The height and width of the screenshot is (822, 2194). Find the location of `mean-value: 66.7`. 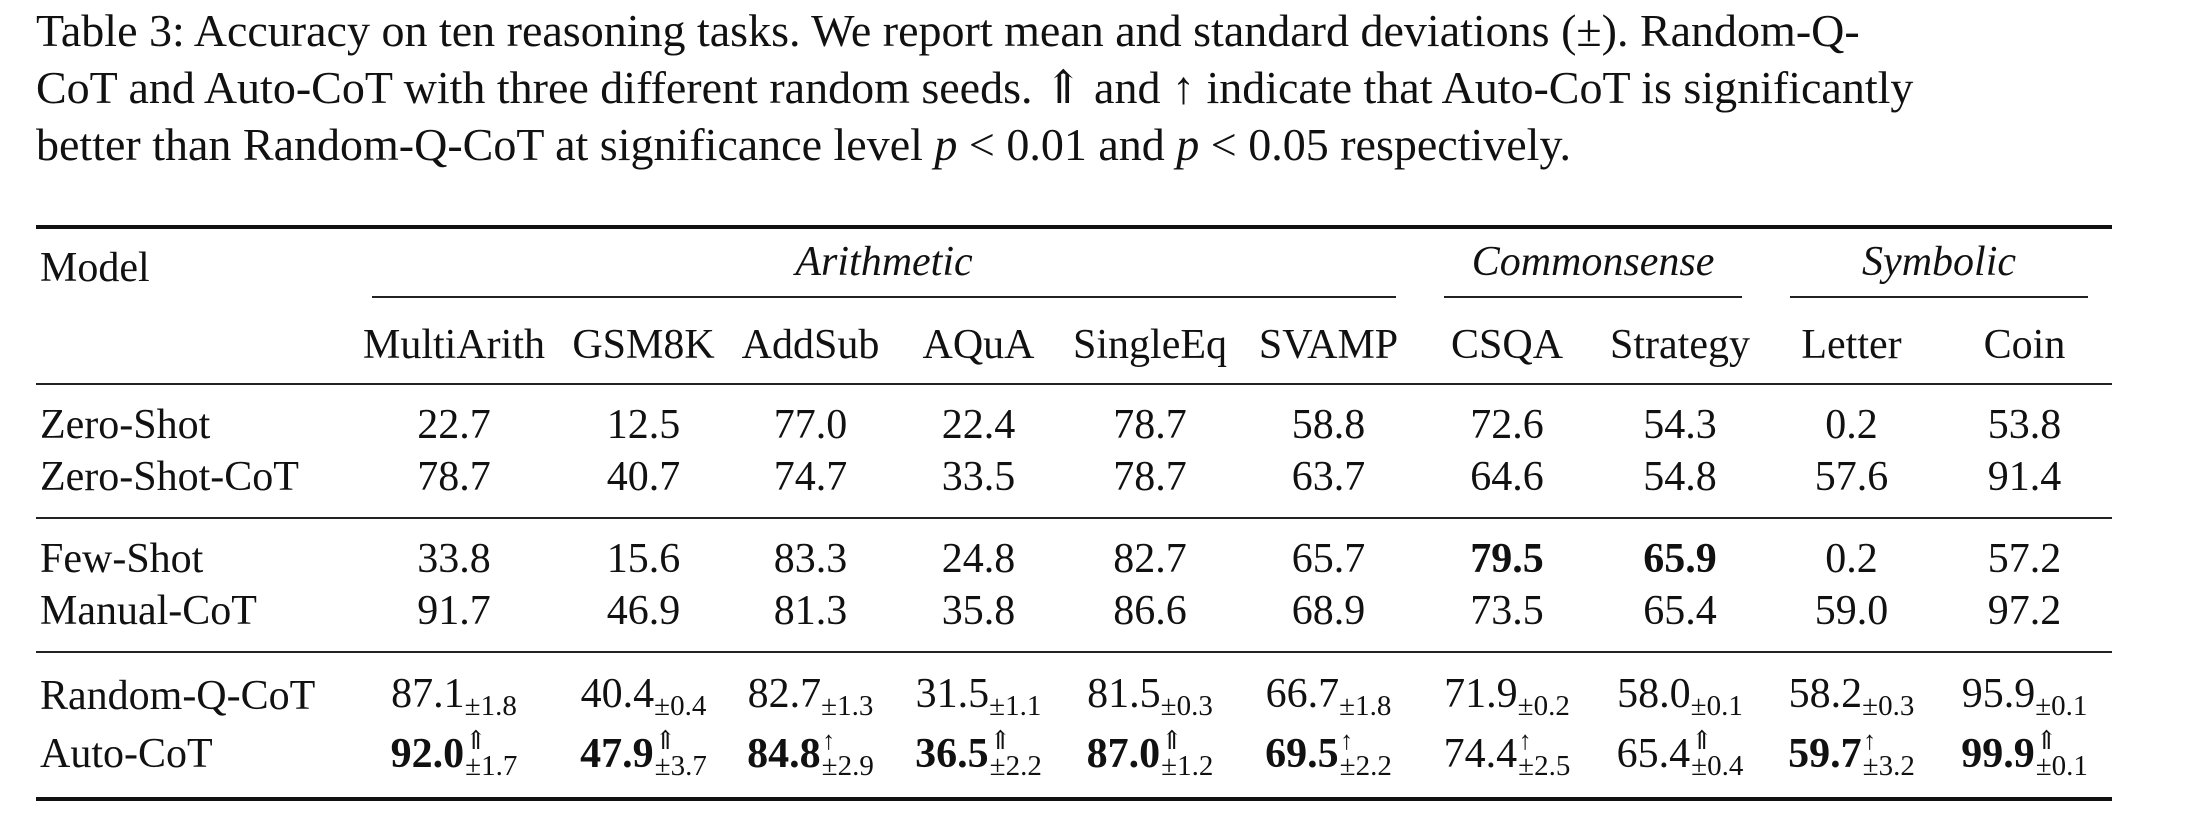

mean-value: 66.7 is located at coordinates (1302, 693).